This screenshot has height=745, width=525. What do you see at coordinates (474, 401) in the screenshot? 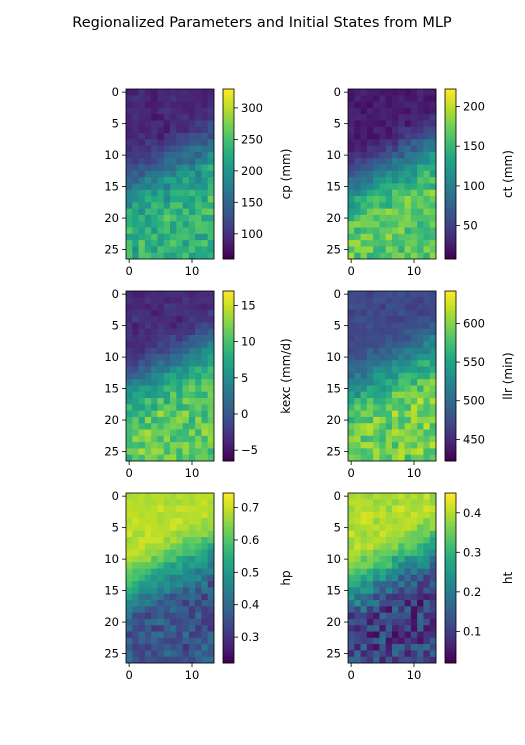
I see `colorbar-tick-label: 500` at bounding box center [474, 401].